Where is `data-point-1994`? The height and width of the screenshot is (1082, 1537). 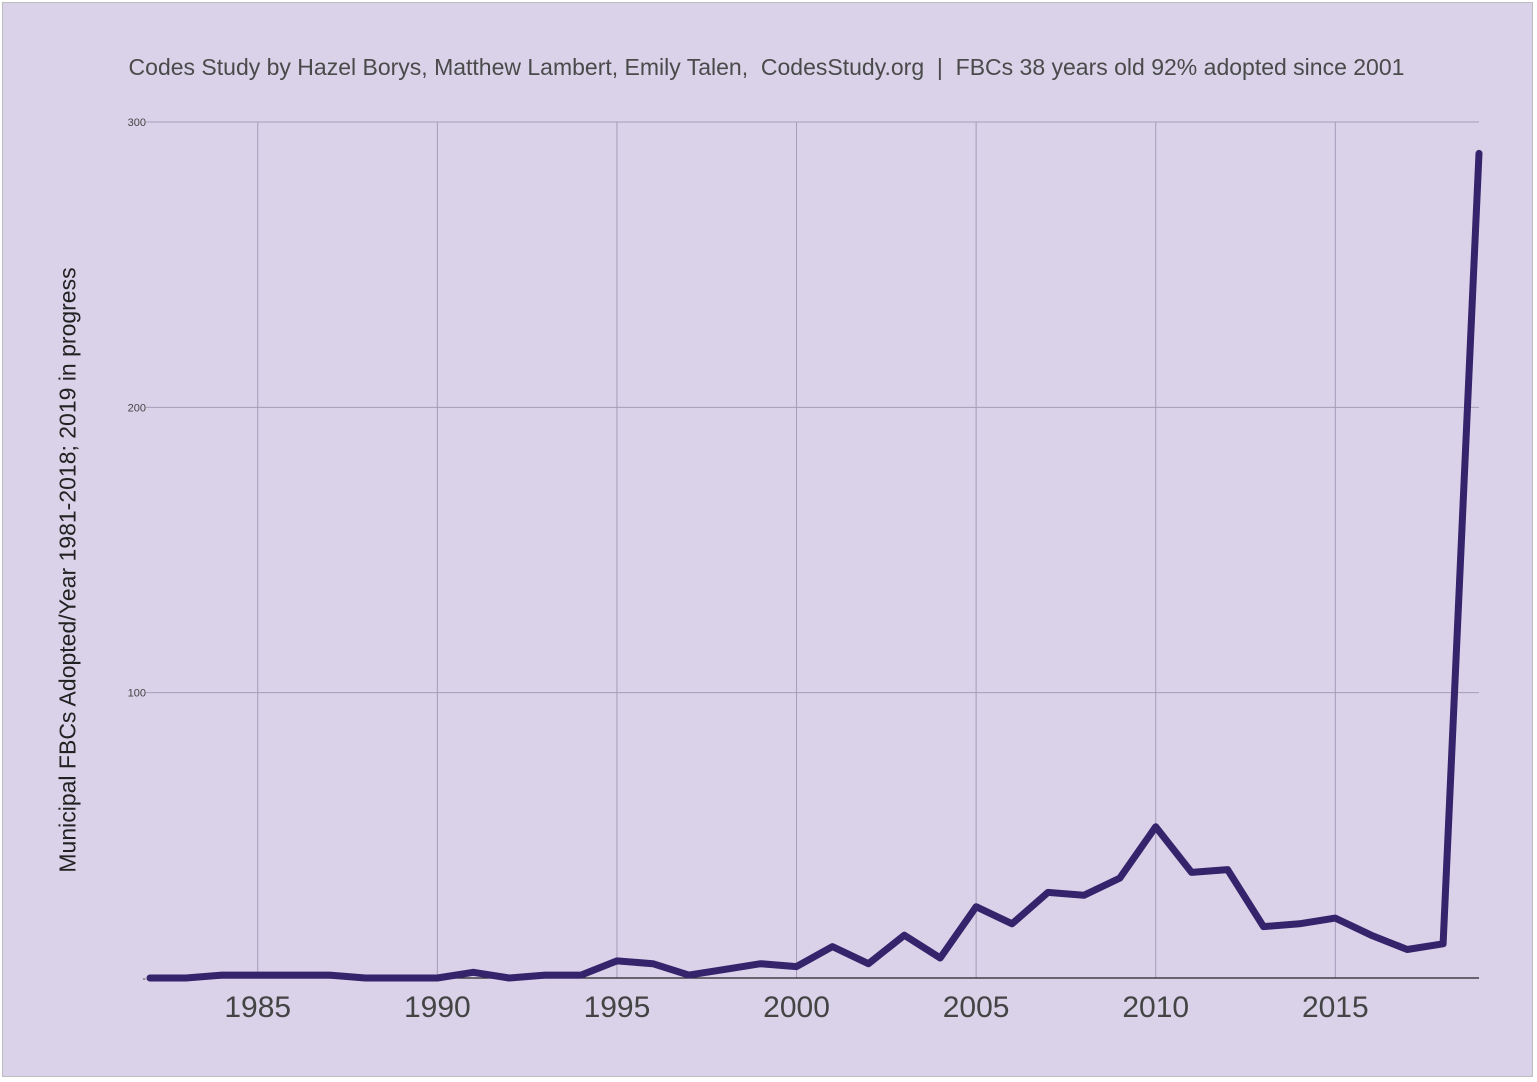
data-point-1994 is located at coordinates (581, 975).